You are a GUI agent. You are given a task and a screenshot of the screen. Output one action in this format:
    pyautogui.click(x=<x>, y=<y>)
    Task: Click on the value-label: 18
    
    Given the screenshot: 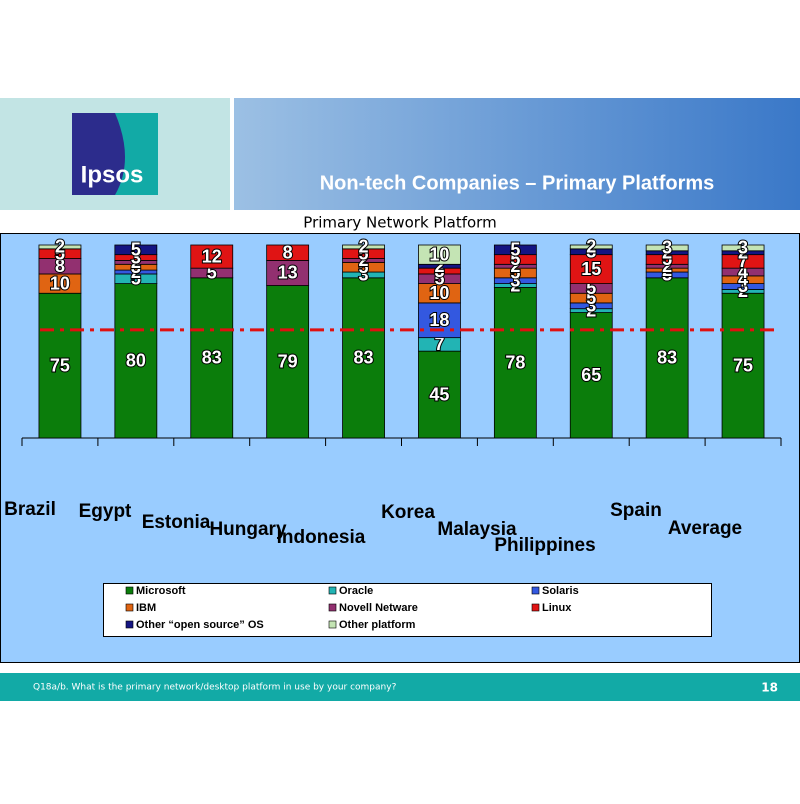 What is the action you would take?
    pyautogui.click(x=439, y=320)
    